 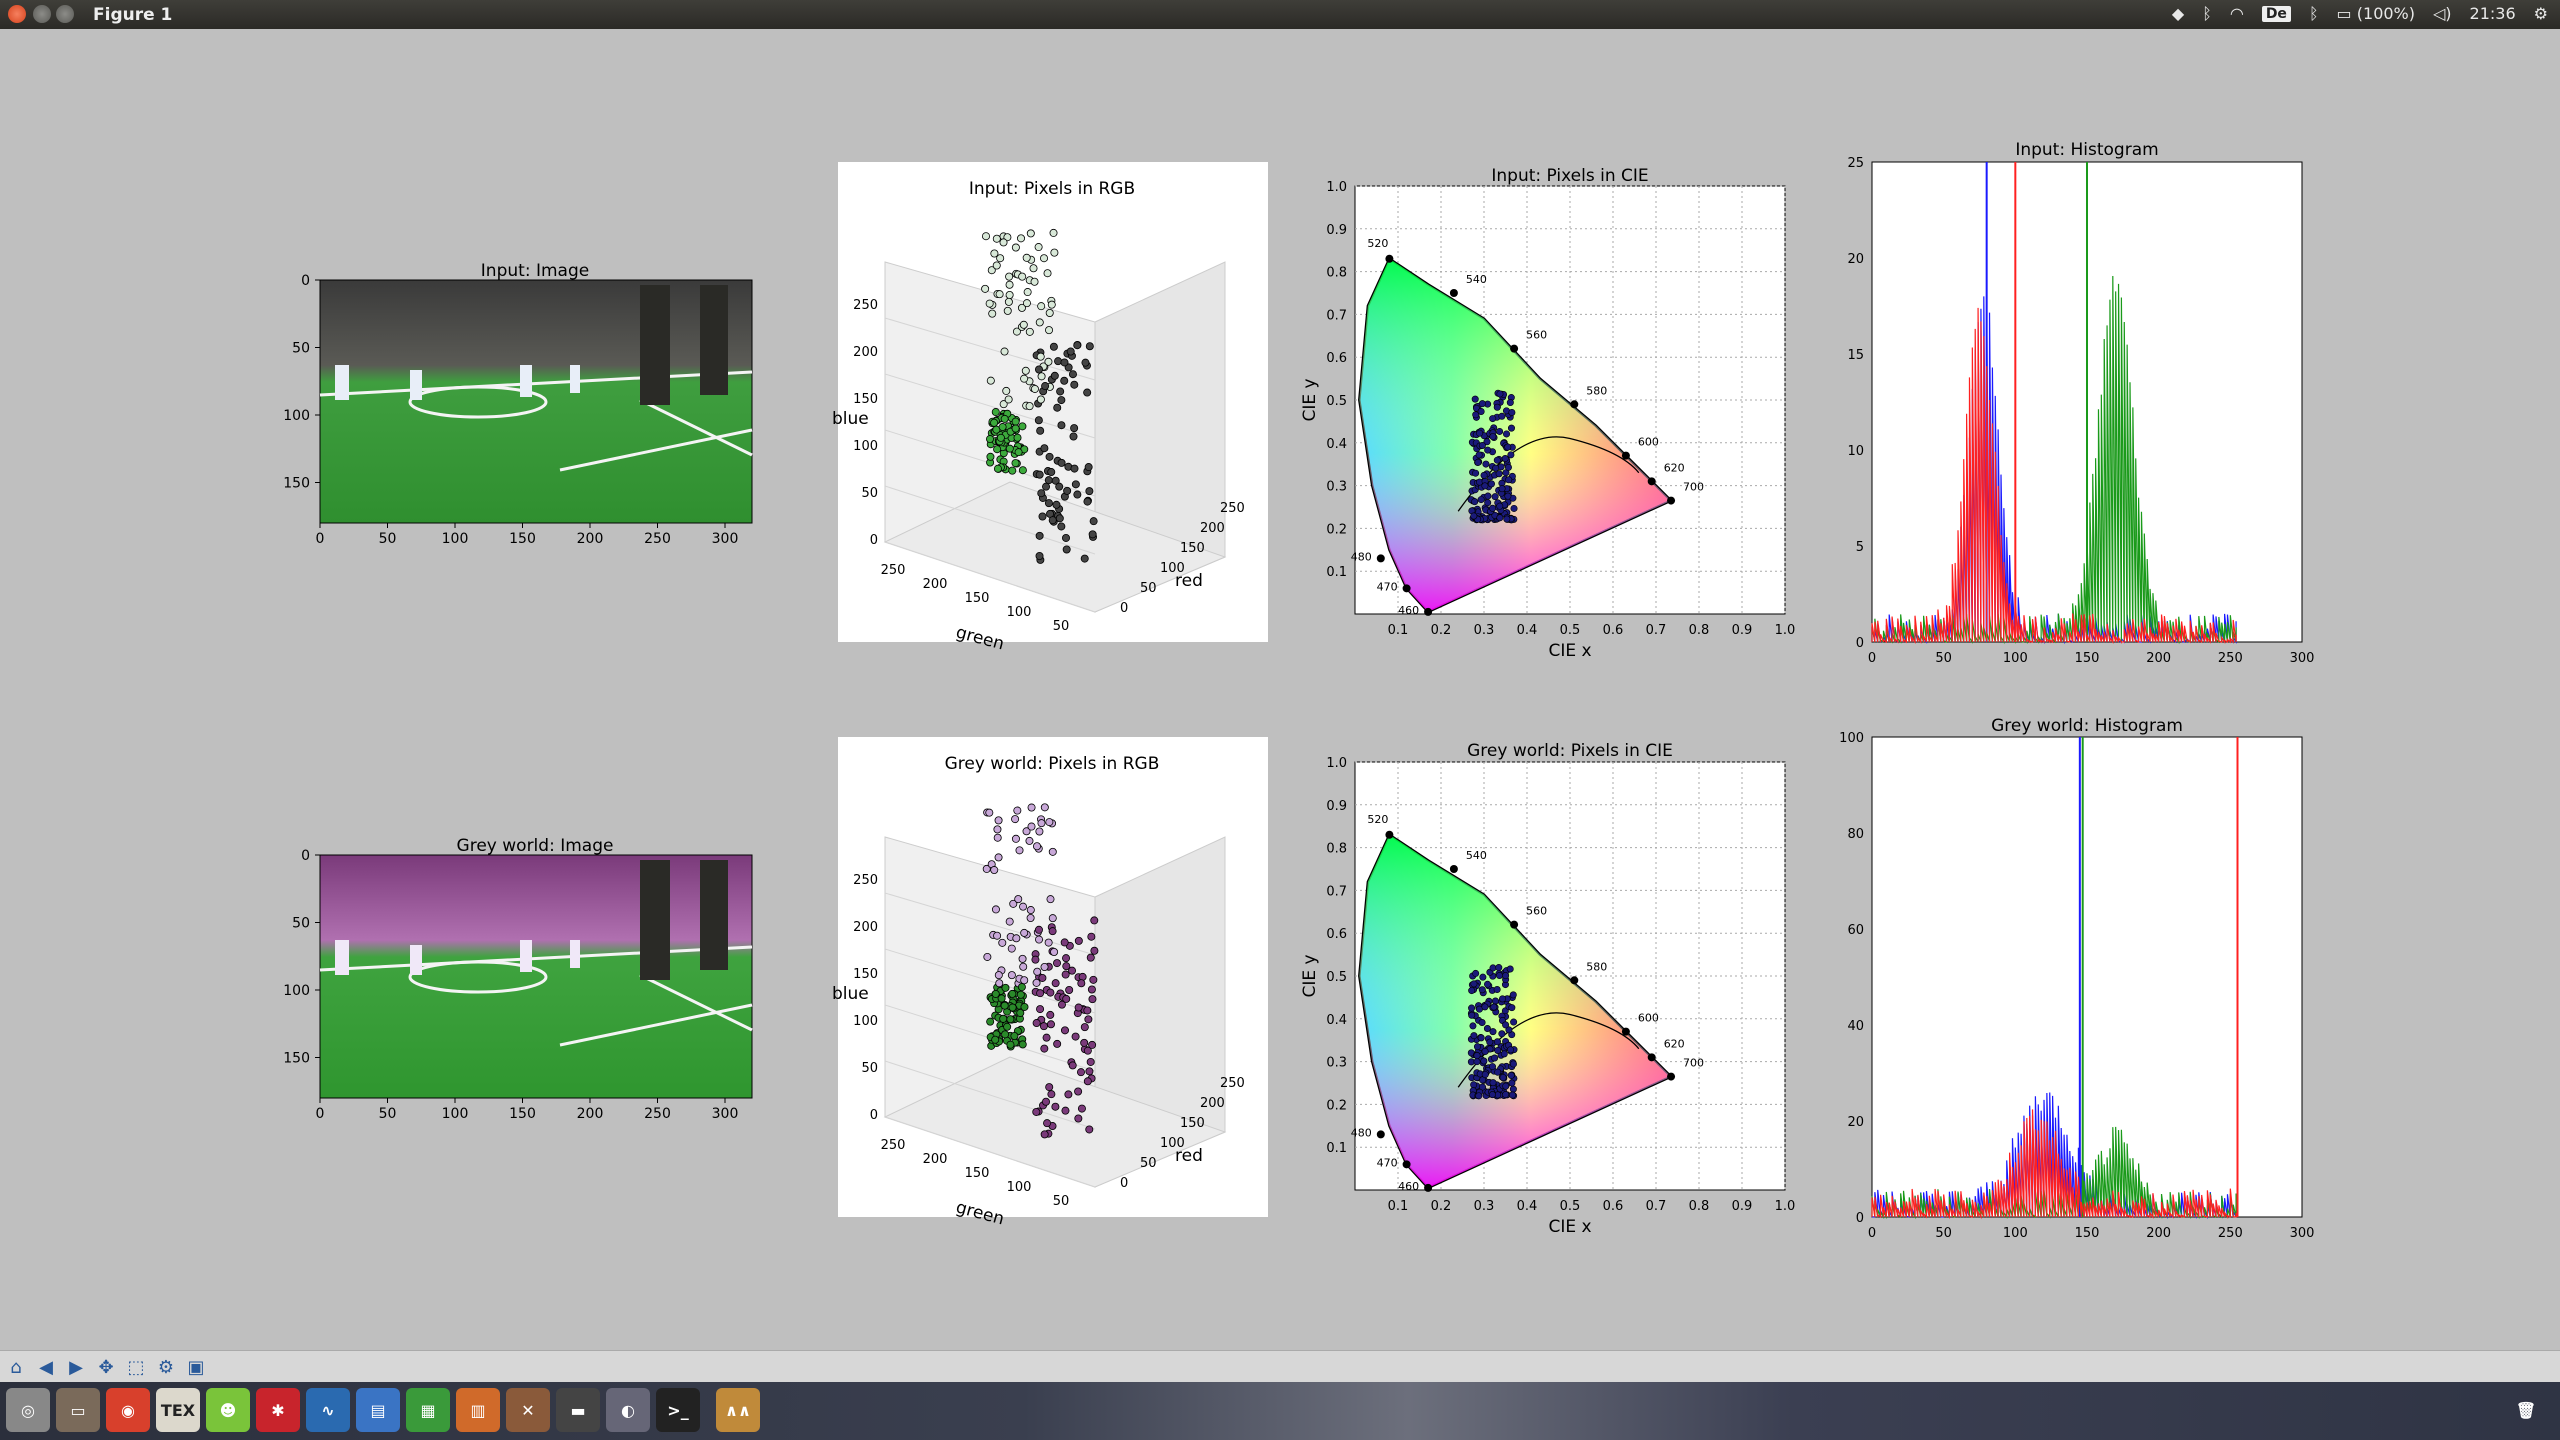 I want to click on back-icon: ◀, so click(x=46, y=1367).